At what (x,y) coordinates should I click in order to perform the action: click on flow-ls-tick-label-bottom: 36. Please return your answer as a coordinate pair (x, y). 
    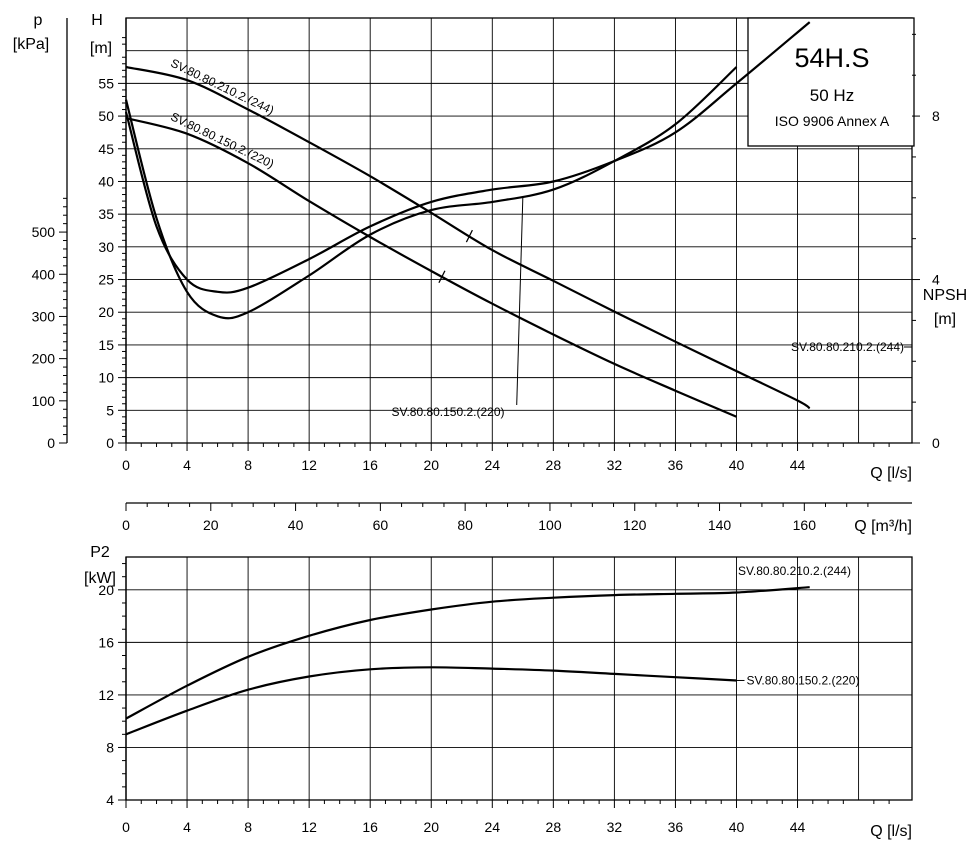
    Looking at the image, I should click on (676, 827).